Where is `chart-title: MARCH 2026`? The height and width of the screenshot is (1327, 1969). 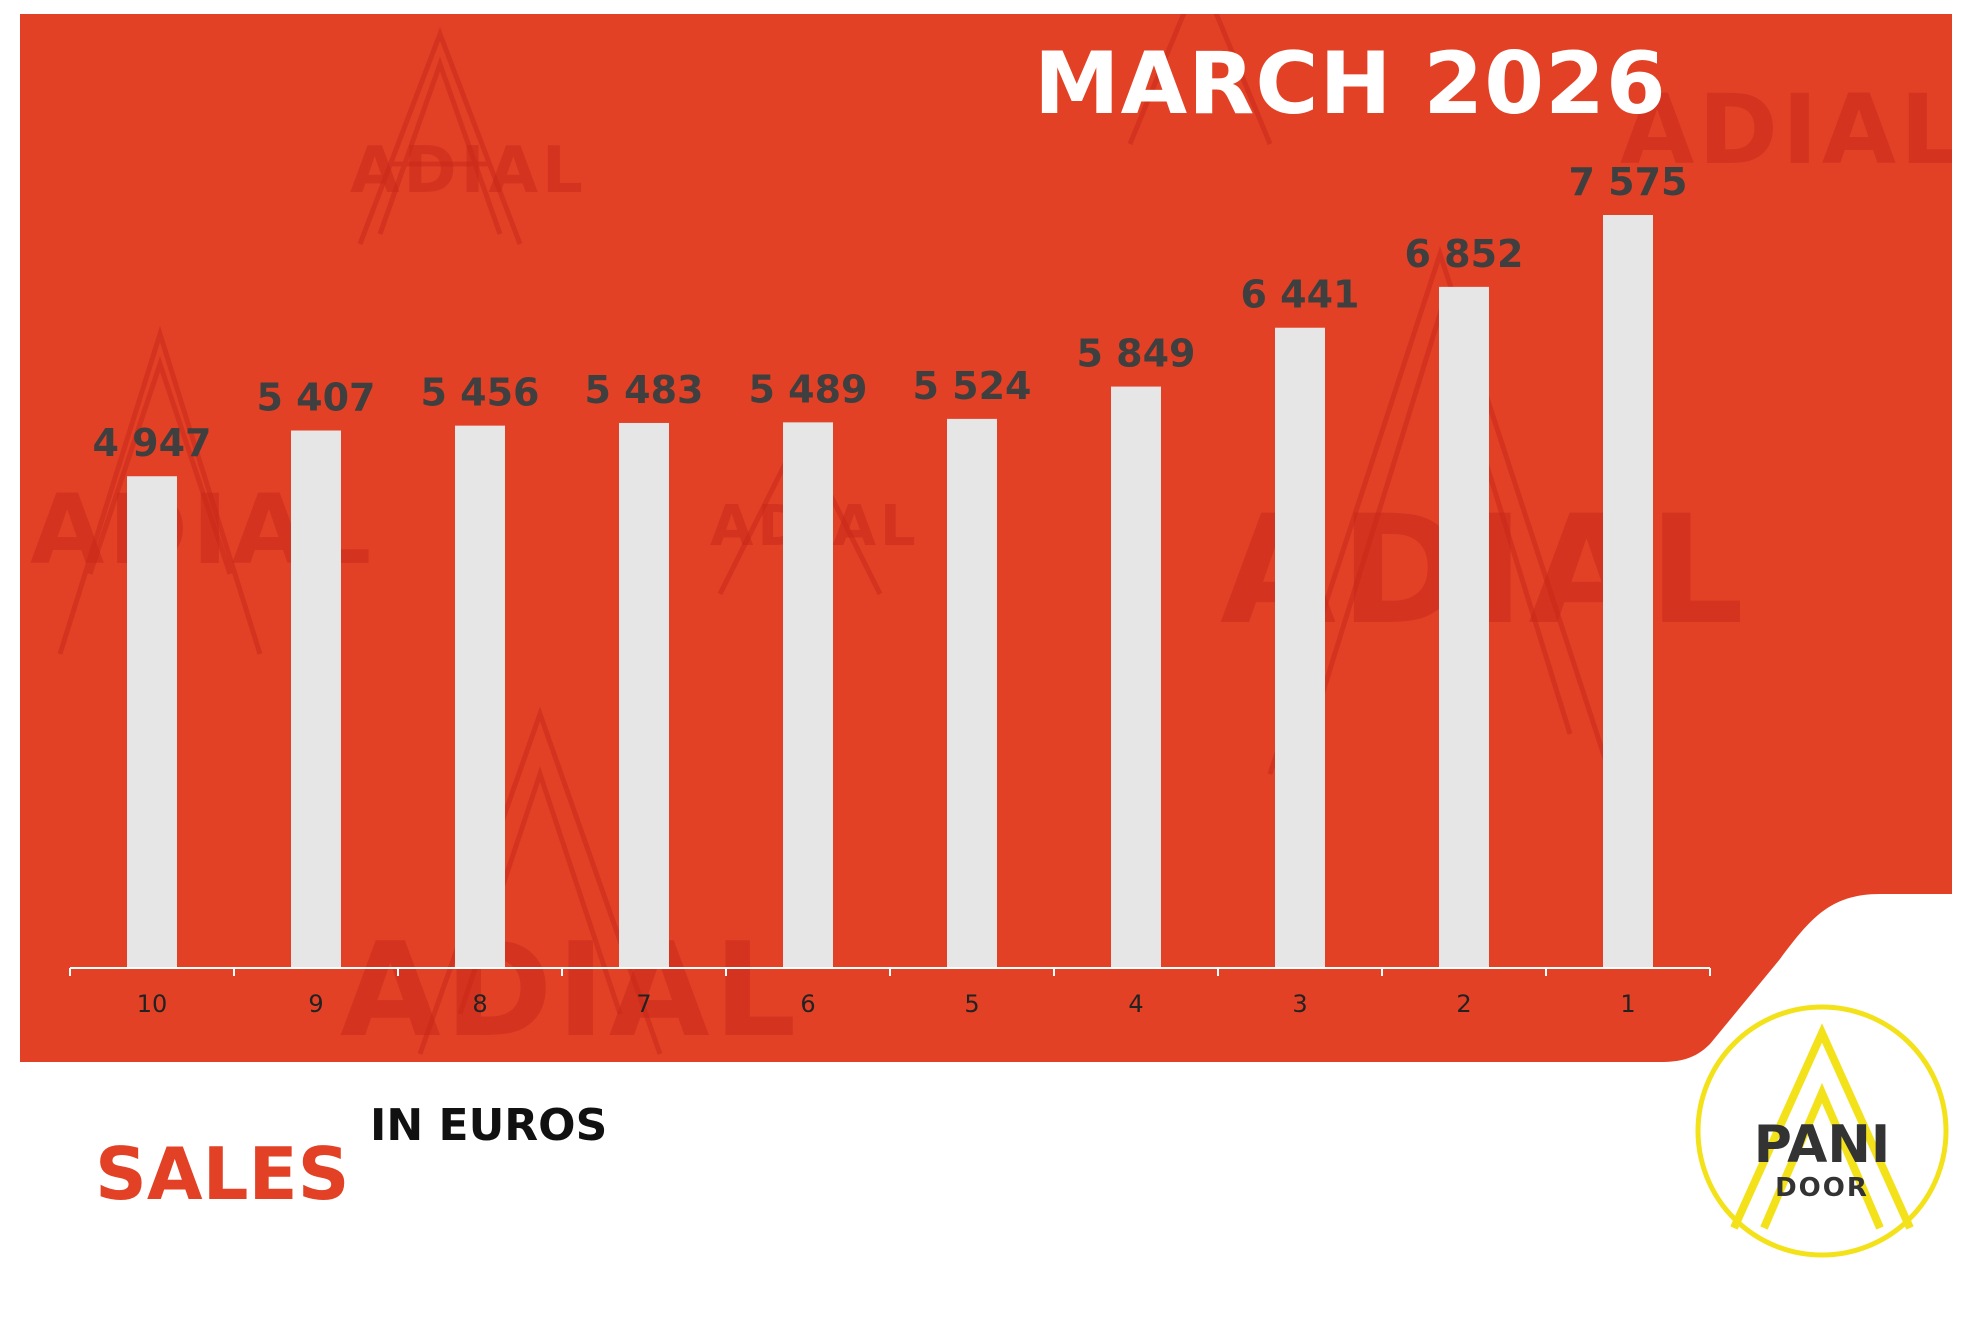 chart-title: MARCH 2026 is located at coordinates (1350, 84).